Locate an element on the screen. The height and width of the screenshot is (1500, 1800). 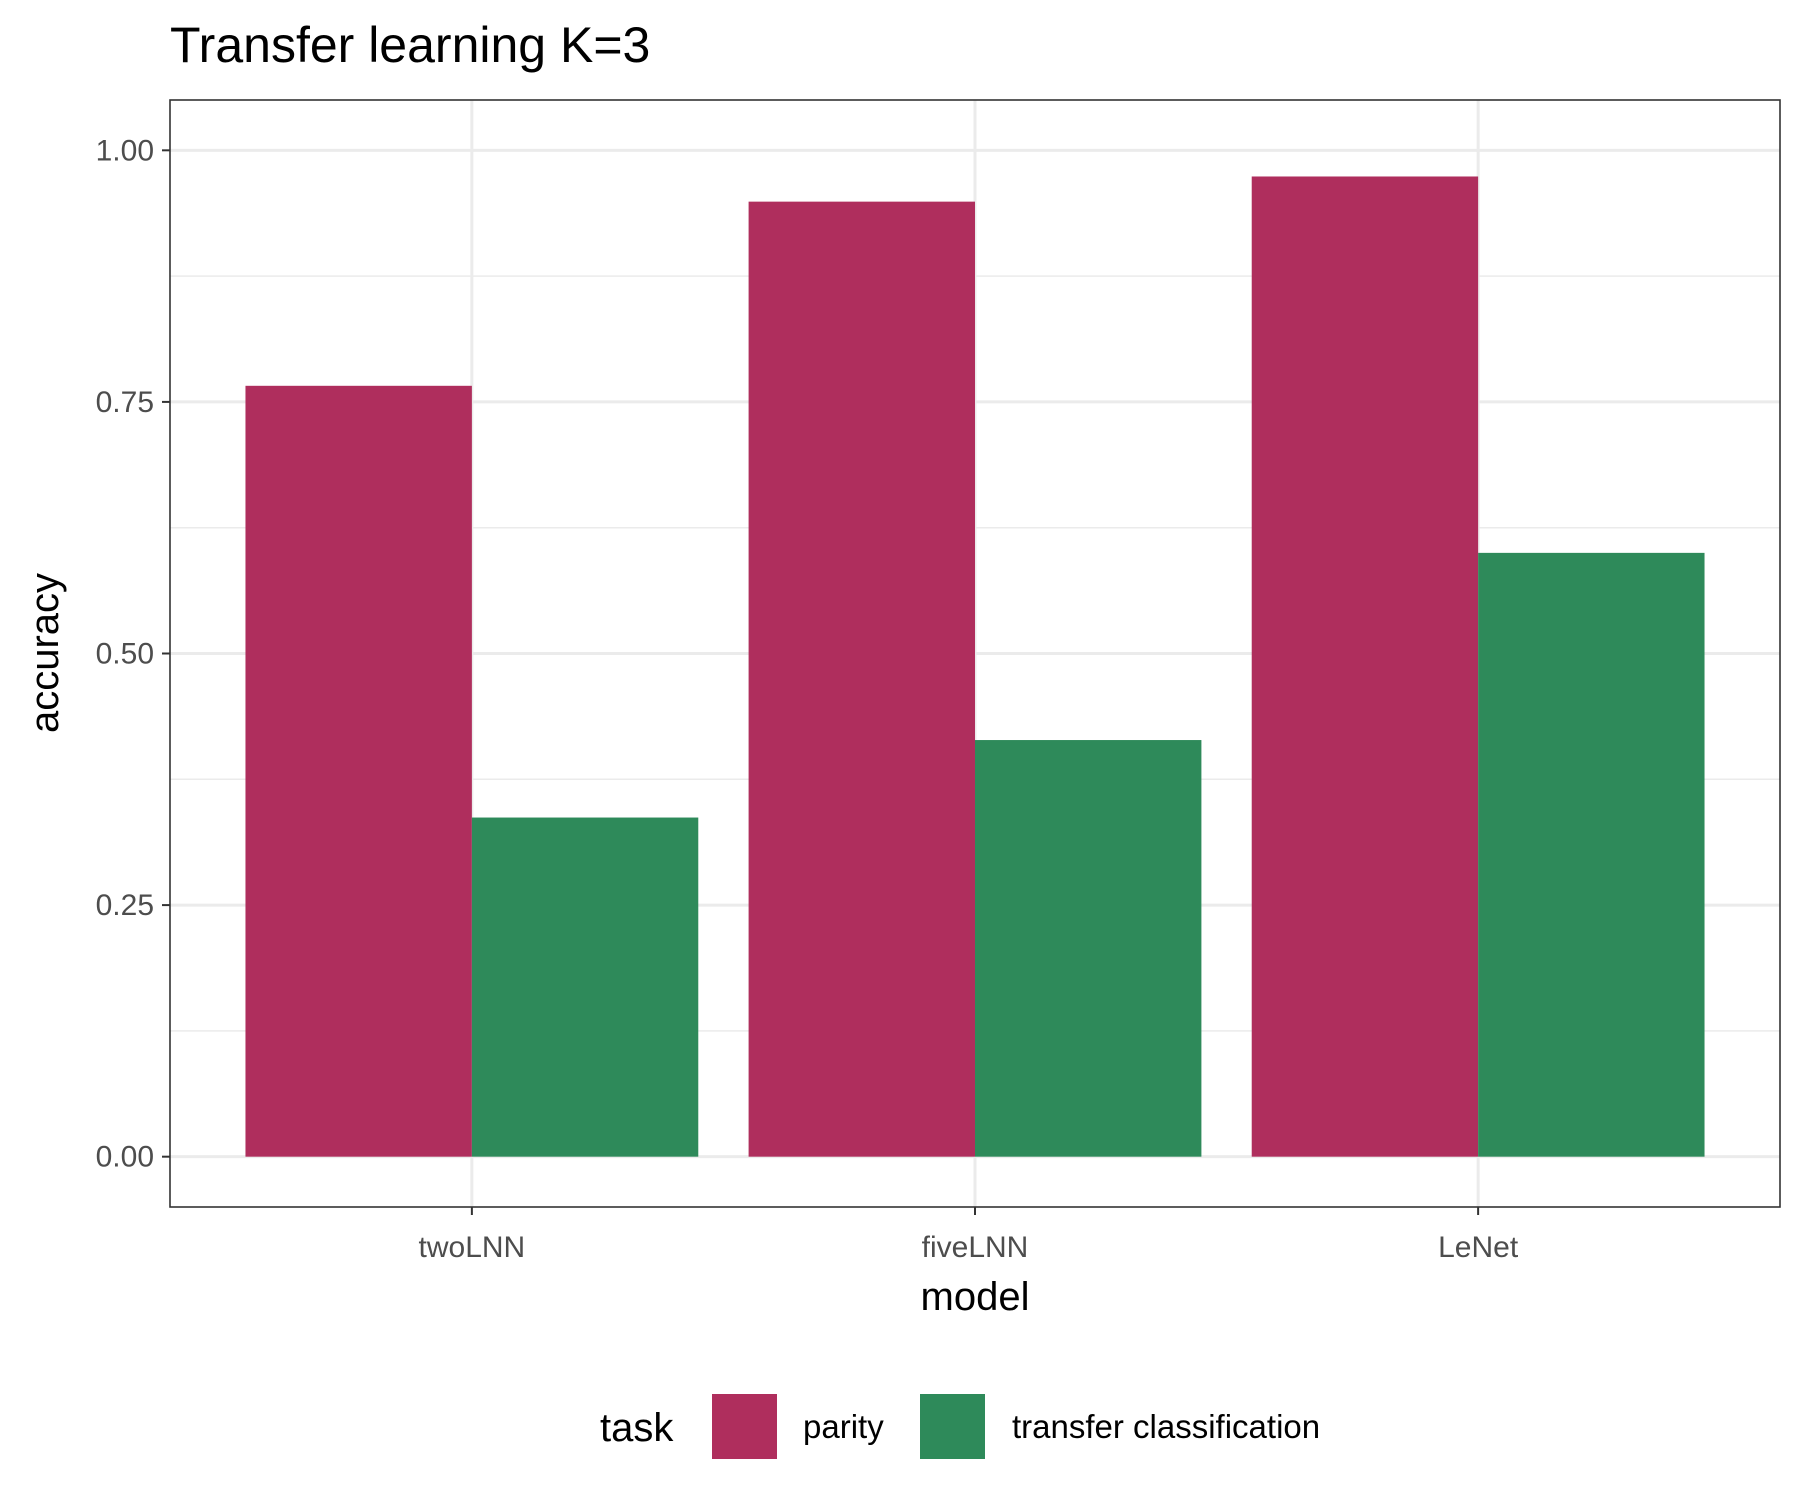
legend: task parity transfer classification is located at coordinates (960, 1426).